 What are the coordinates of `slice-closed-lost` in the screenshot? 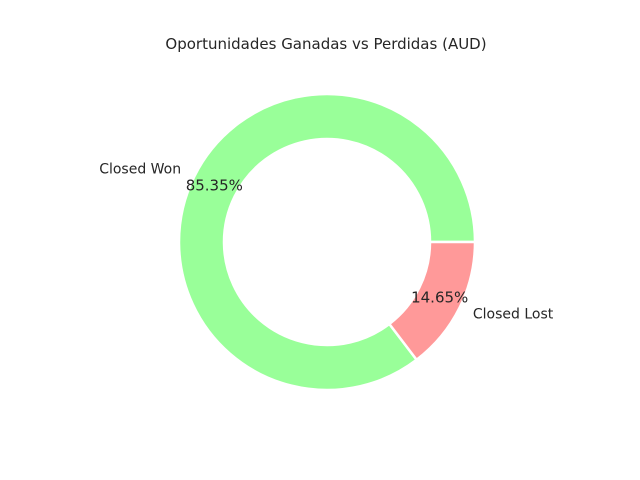 It's located at (432, 301).